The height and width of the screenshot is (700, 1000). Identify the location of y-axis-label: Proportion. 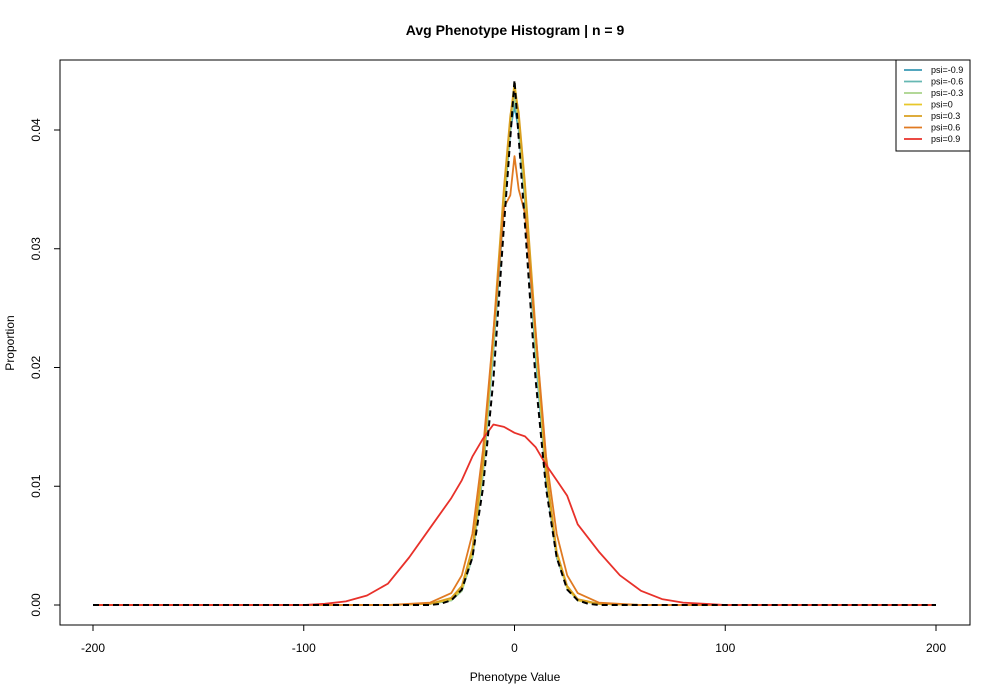
(10, 342).